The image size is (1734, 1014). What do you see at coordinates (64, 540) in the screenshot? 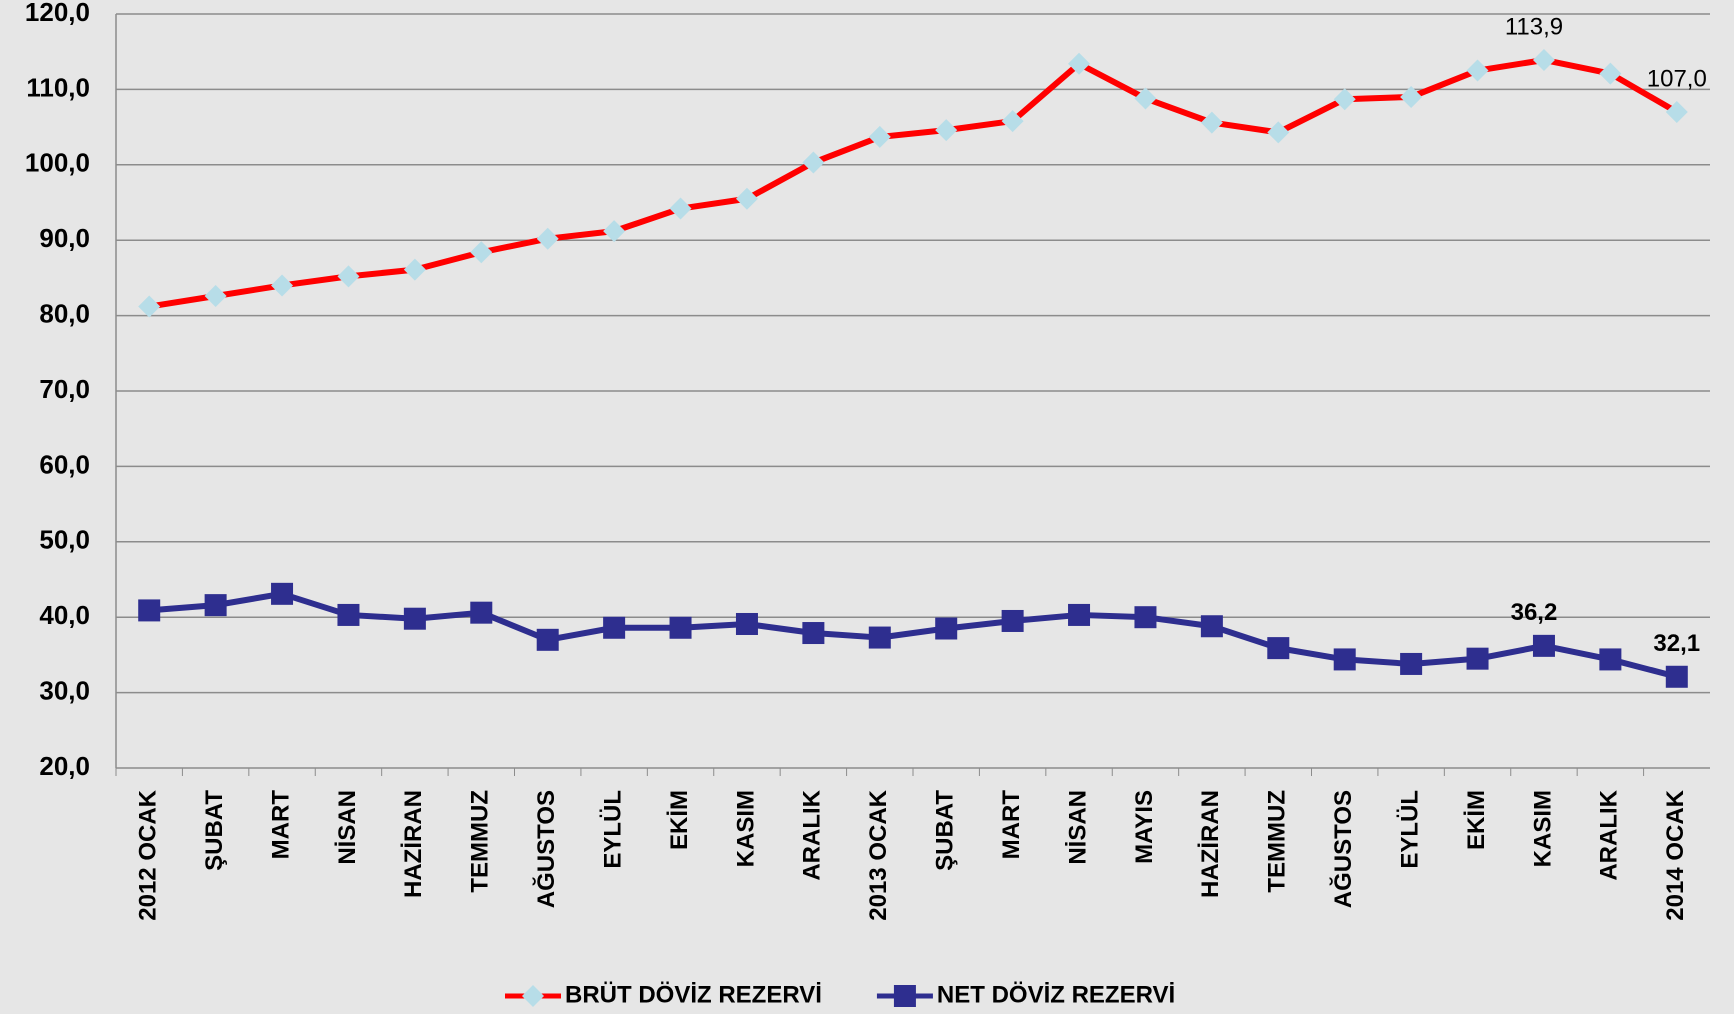
I see `y-tick-label: 50,0` at bounding box center [64, 540].